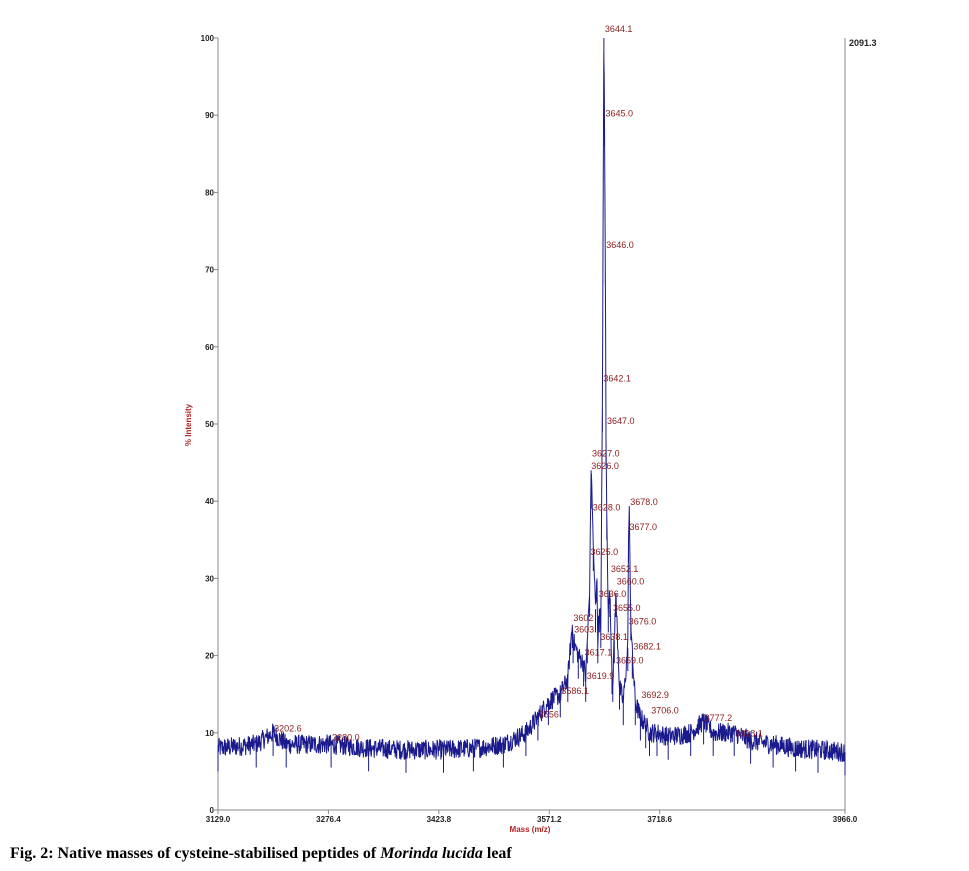 The image size is (969, 871). I want to click on peak-label: 3642.1, so click(617, 379).